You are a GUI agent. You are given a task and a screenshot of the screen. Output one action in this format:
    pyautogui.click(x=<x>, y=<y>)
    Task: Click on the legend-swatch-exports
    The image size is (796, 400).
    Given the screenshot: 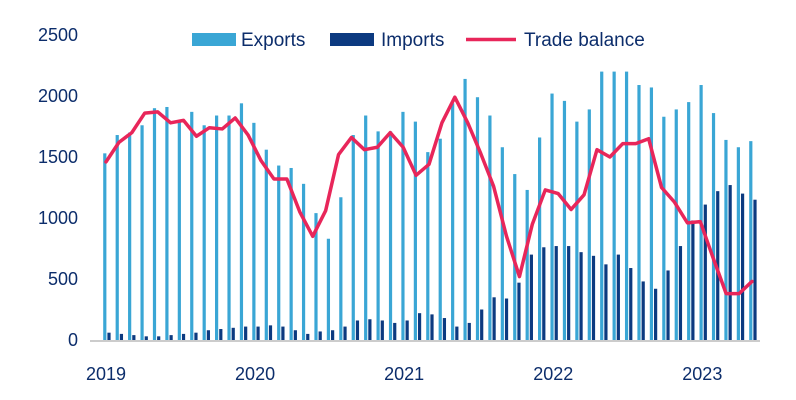 What is the action you would take?
    pyautogui.click(x=214, y=39)
    